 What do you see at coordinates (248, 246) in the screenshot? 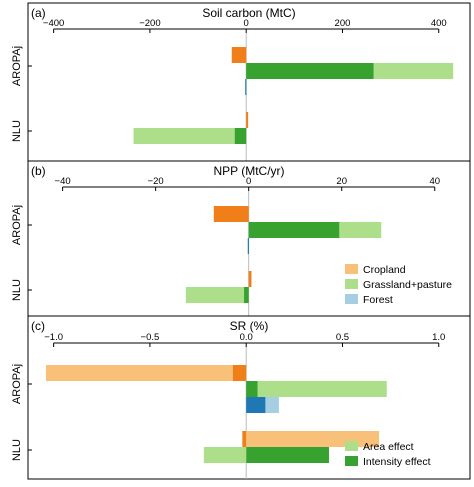
I see `panel-1-bar-aropaj-forest-intensity` at bounding box center [248, 246].